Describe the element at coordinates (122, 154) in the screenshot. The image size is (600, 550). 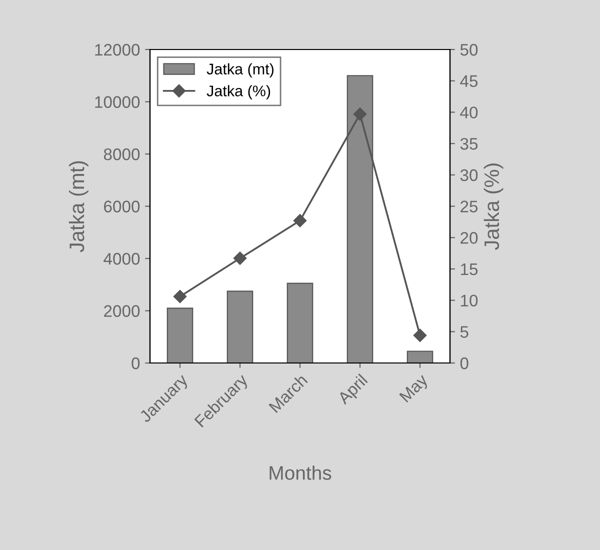
I see `y-tick-label: 8000` at that location.